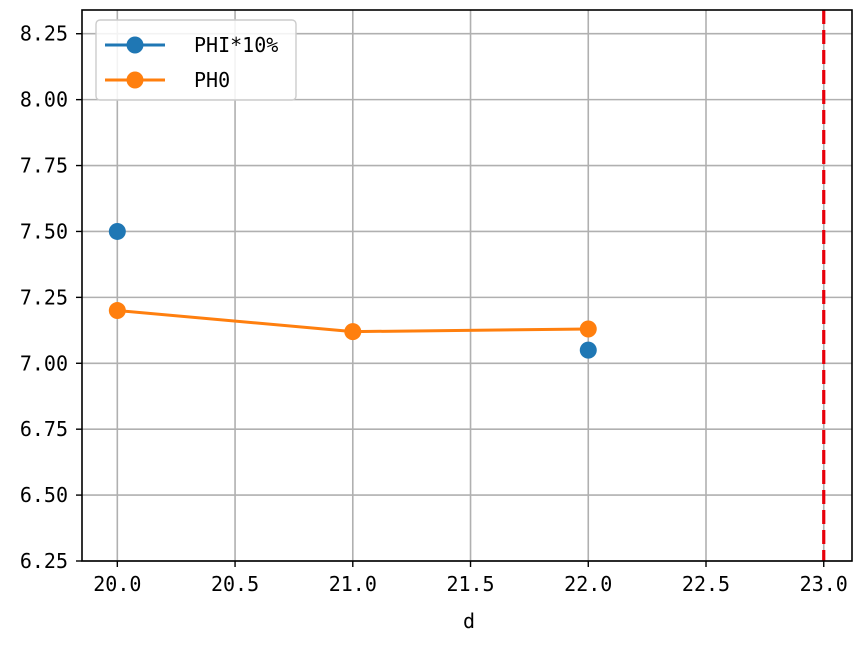  Describe the element at coordinates (117, 584) in the screenshot. I see `x-tick-label: 20.0` at that location.